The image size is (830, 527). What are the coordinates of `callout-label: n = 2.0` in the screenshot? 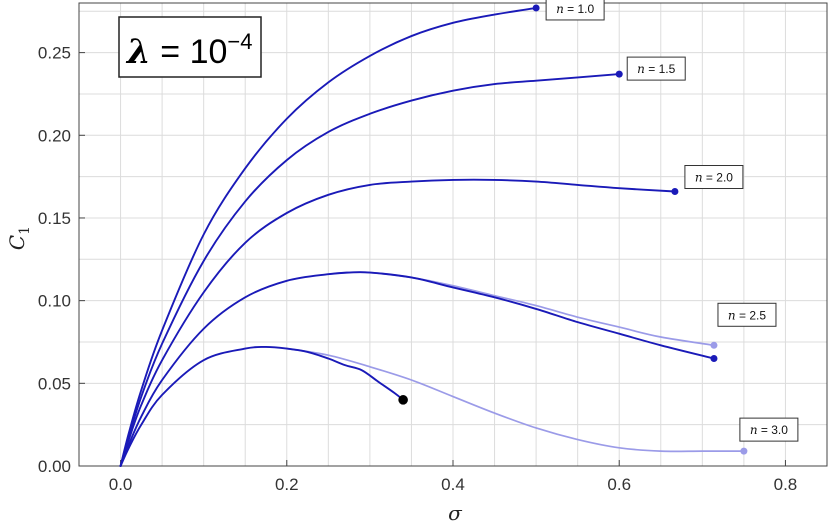 It's located at (714, 178).